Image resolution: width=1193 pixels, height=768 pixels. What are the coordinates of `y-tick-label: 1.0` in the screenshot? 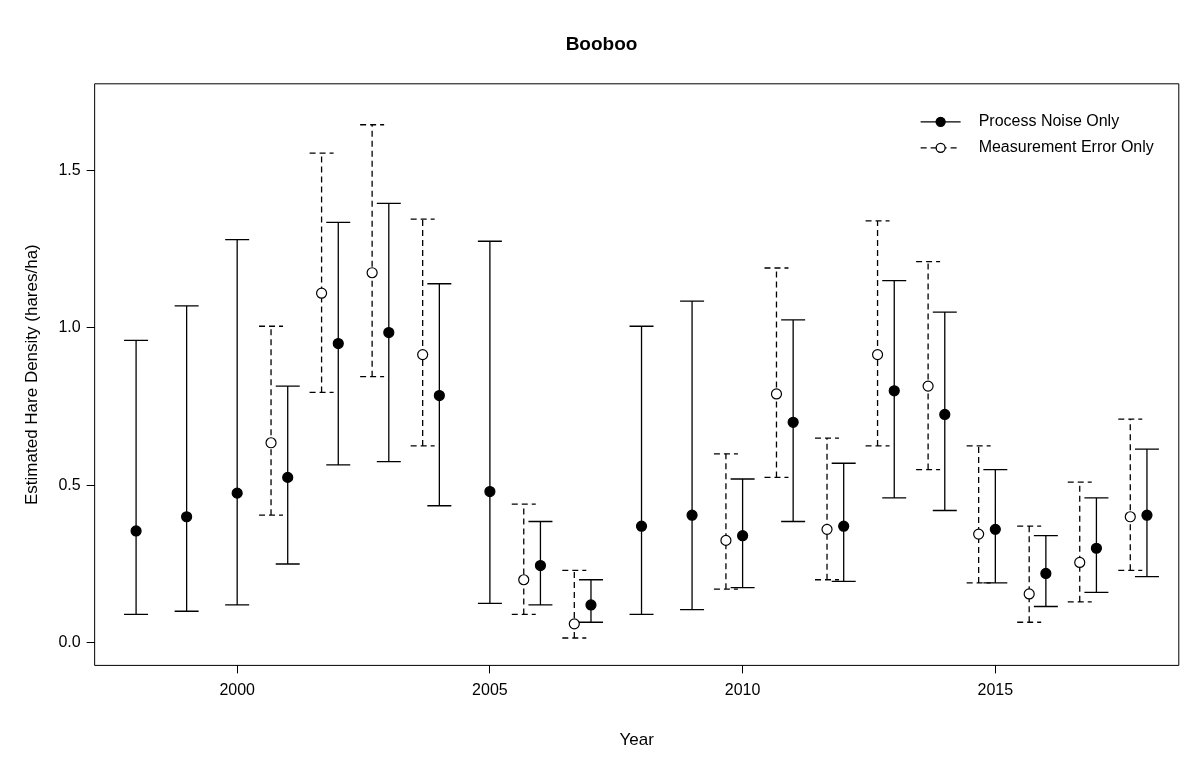 It's located at (69, 327).